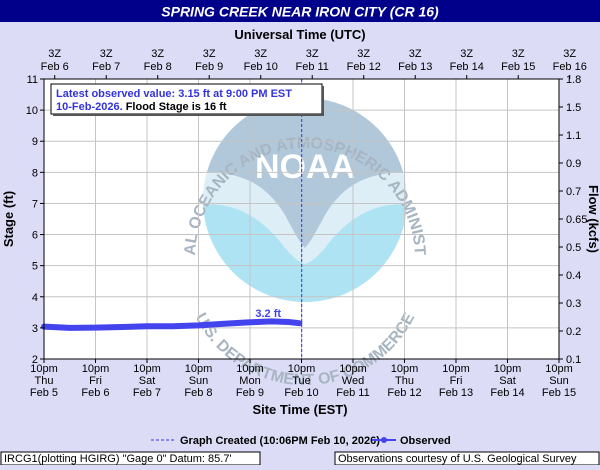 The width and height of the screenshot is (600, 470). What do you see at coordinates (467, 67) in the screenshot?
I see `top-tick-label-date: Feb 14` at bounding box center [467, 67].